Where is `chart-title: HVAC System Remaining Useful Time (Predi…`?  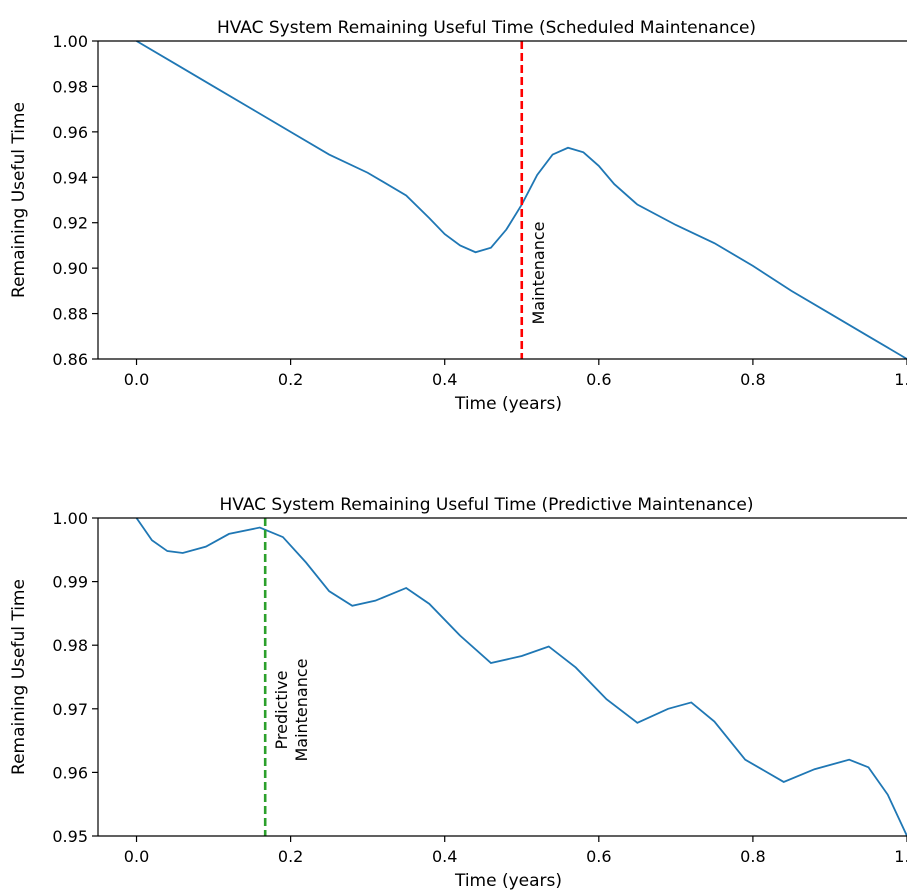 chart-title: HVAC System Remaining Useful Time (Predi… is located at coordinates (487, 505).